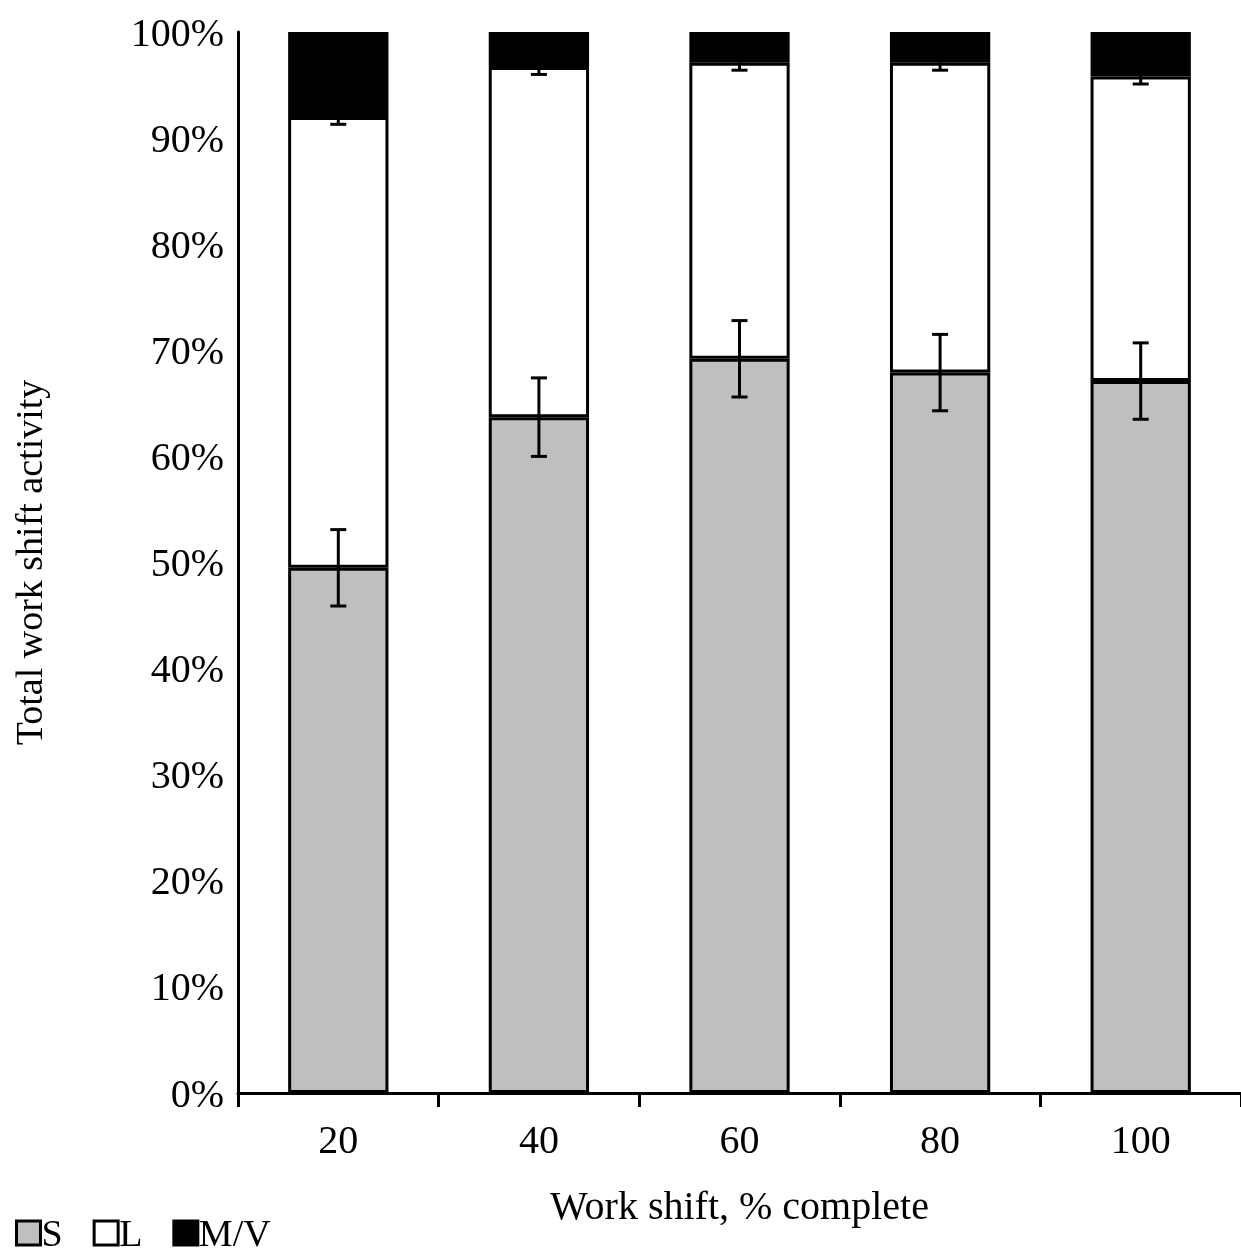  What do you see at coordinates (187, 562) in the screenshot?
I see `y-tick-label: 50%` at bounding box center [187, 562].